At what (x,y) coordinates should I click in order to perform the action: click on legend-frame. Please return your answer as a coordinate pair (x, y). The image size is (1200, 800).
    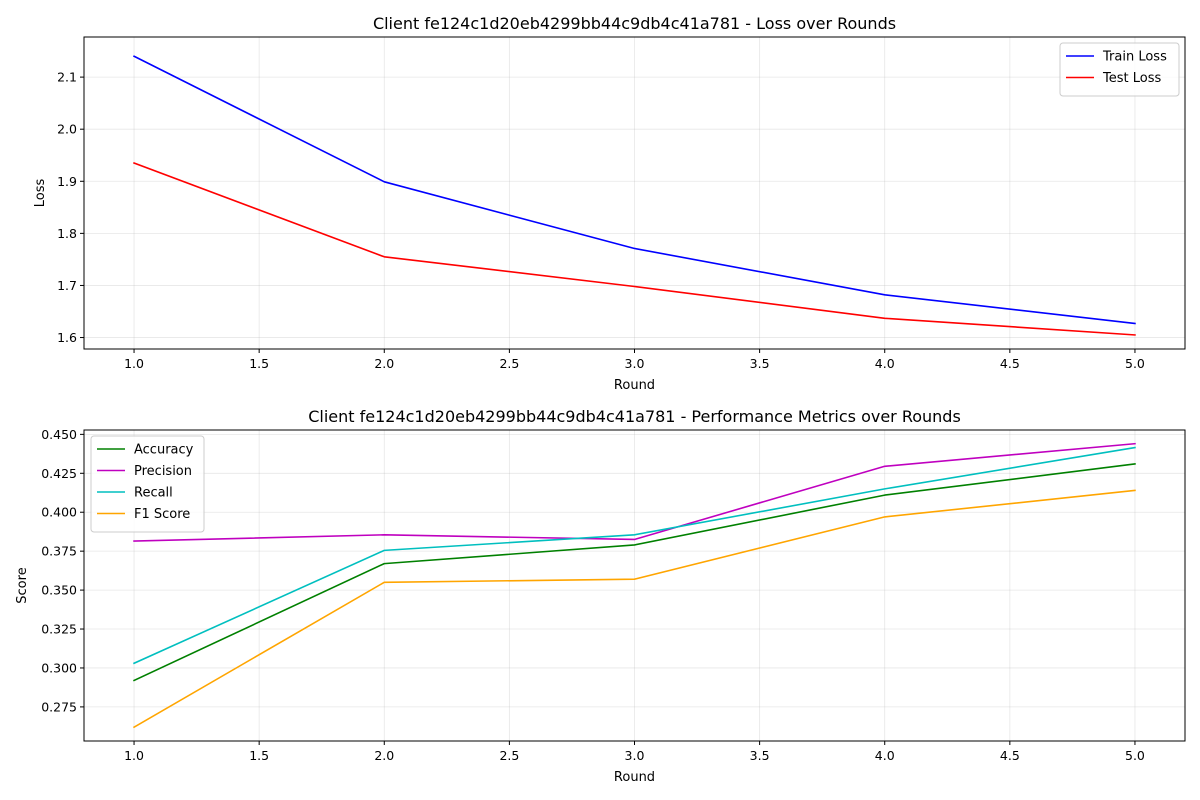
    Looking at the image, I should click on (147, 484).